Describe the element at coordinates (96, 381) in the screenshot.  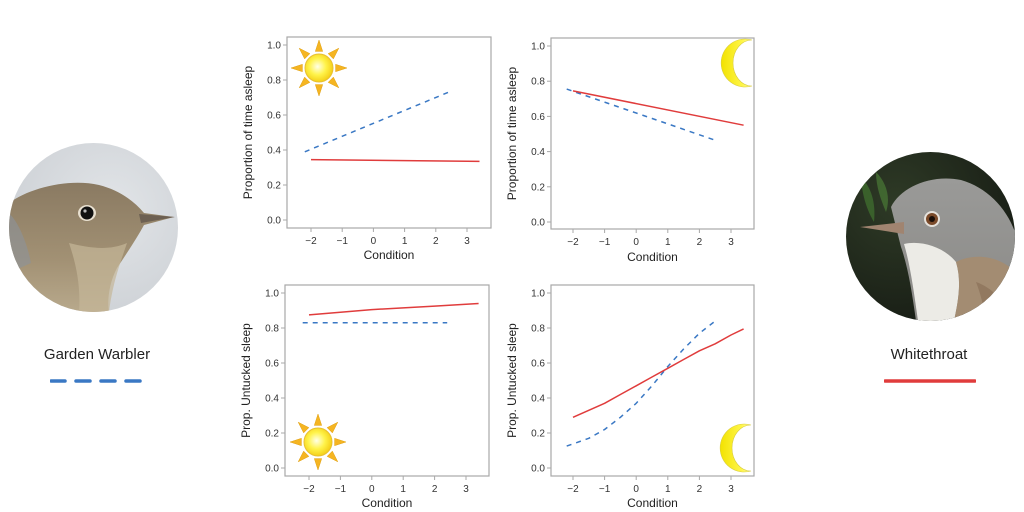
I see `garden-warbler-legend-line` at that location.